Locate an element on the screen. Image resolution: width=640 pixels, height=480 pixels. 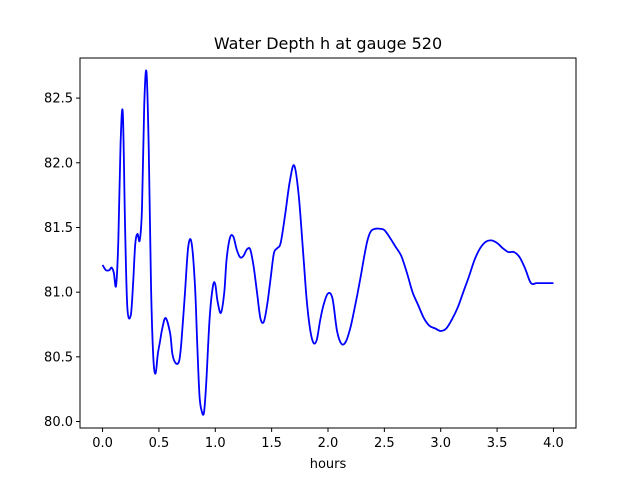
x-tick-label: 1.0 is located at coordinates (215, 443).